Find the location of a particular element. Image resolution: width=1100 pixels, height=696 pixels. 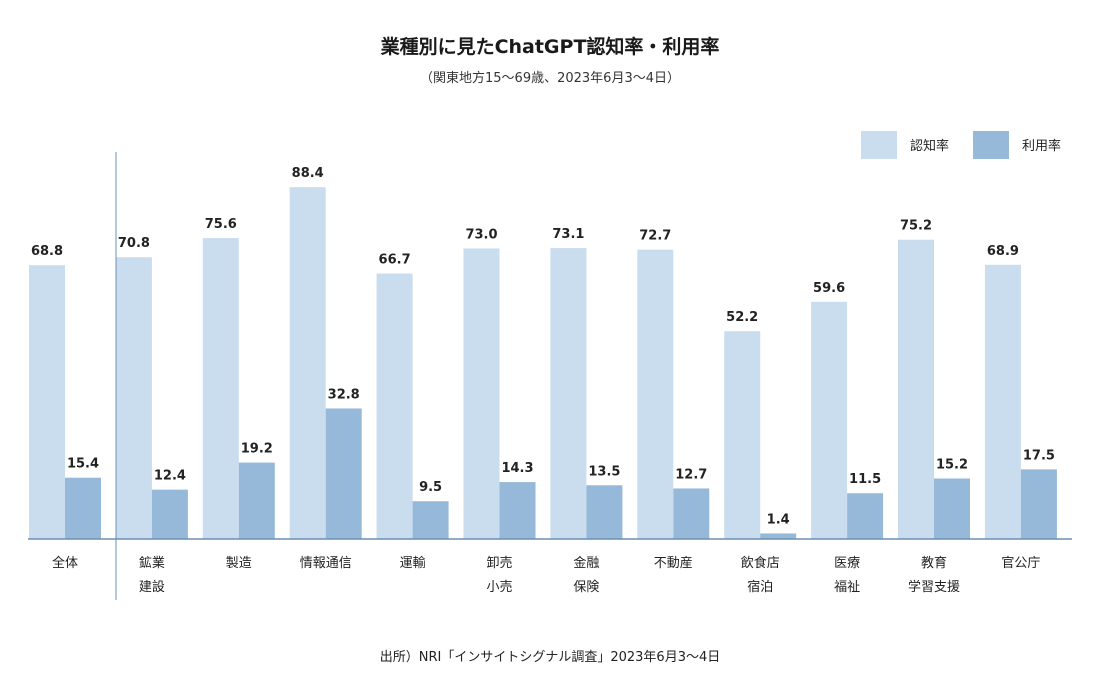

value-label-awareness-3: 88.4 is located at coordinates (308, 173).